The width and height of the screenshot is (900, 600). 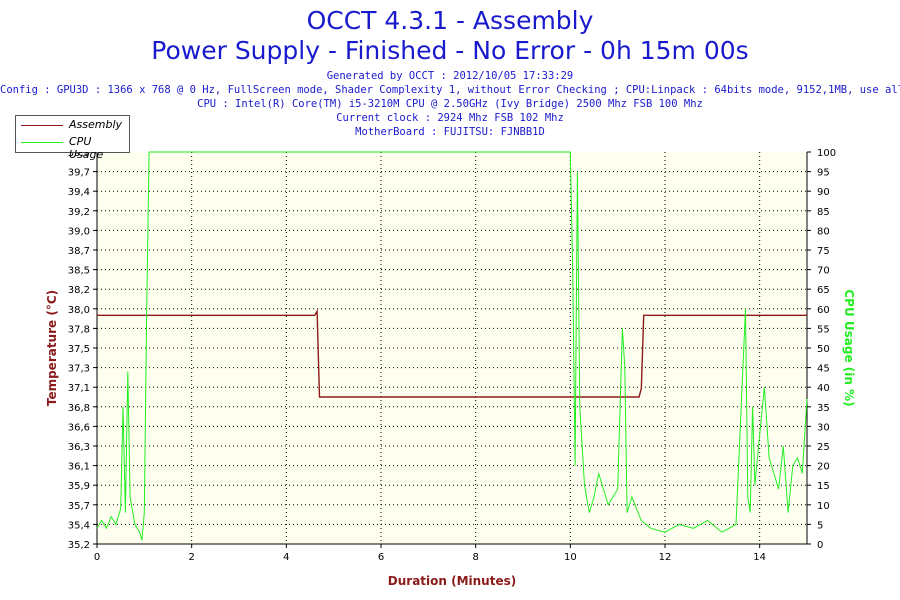 I want to click on y-right-tick-label: 10, so click(x=823, y=506).